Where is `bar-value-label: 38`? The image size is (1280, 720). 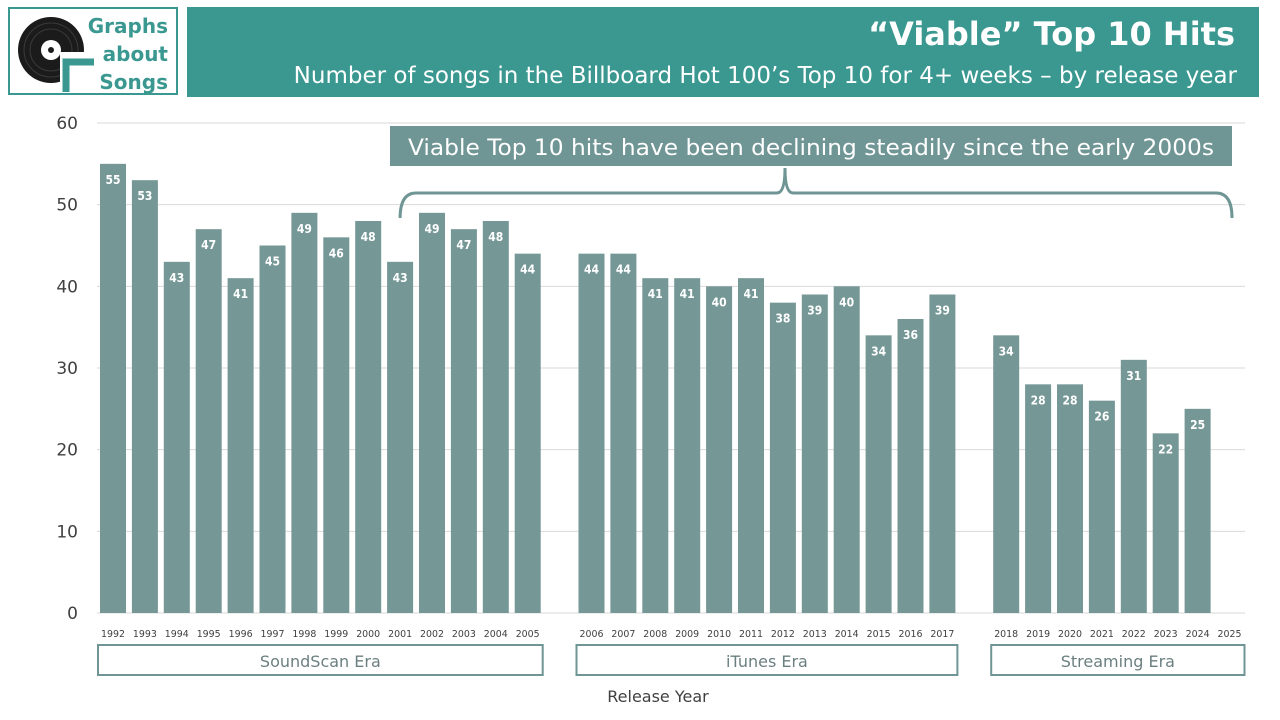 bar-value-label: 38 is located at coordinates (782, 319).